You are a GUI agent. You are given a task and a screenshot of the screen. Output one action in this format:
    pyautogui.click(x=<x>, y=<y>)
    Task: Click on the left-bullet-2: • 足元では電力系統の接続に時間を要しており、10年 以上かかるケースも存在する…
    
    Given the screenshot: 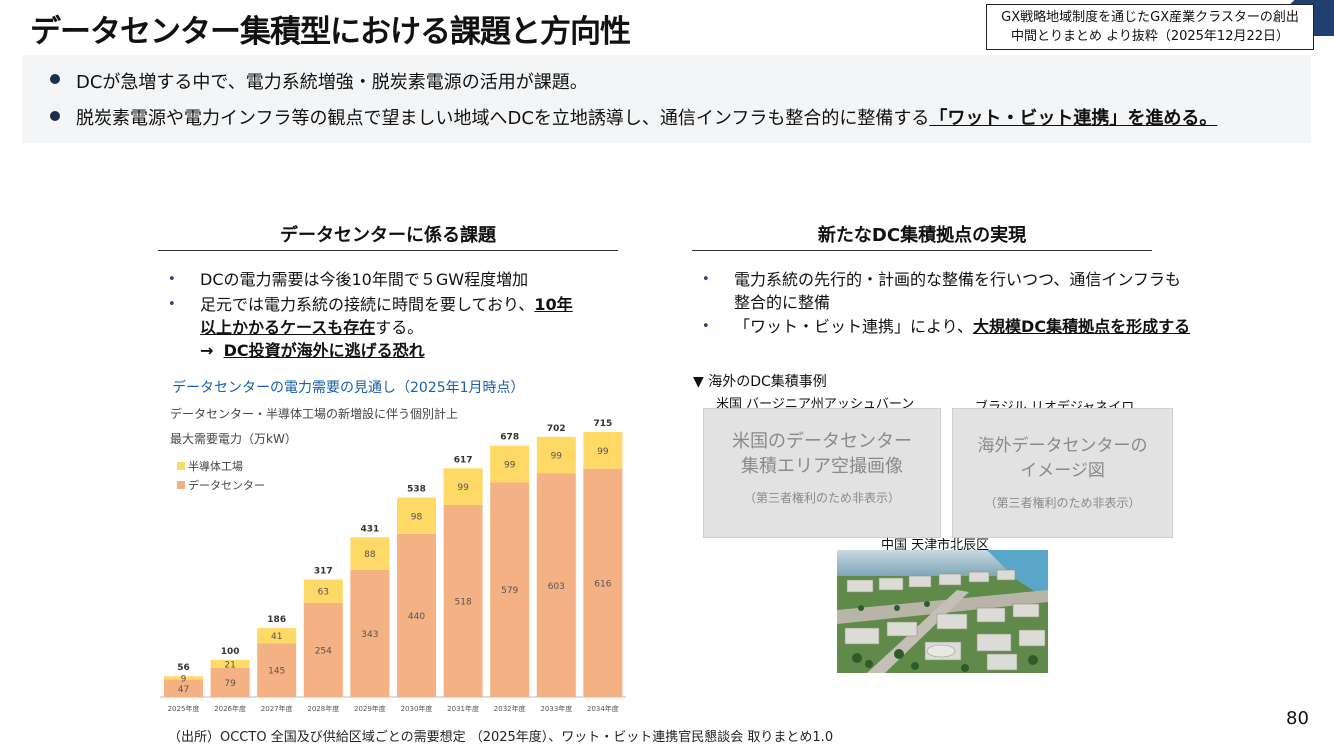 What is the action you would take?
    pyautogui.click(x=394, y=327)
    